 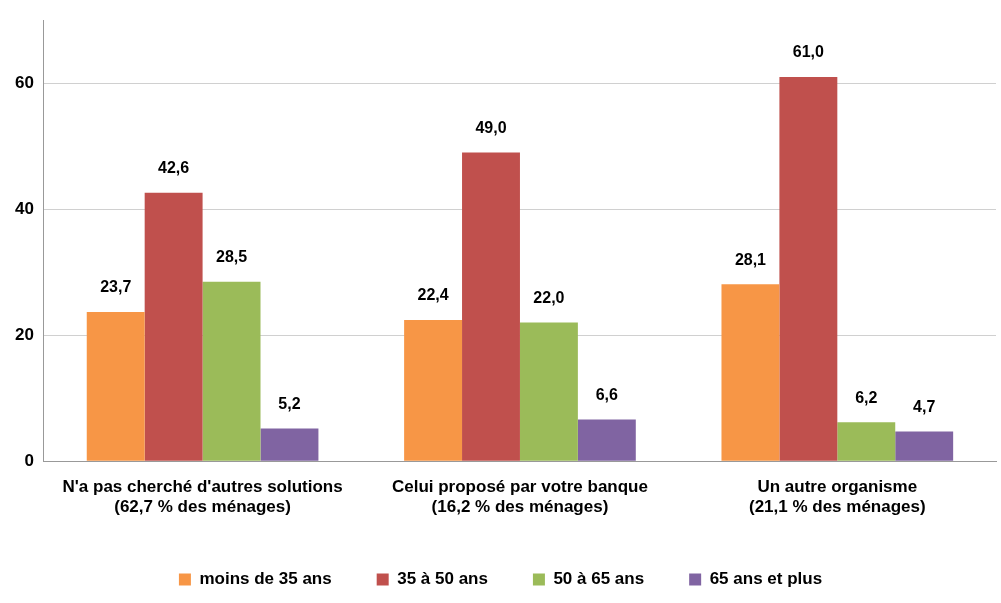 What do you see at coordinates (924, 406) in the screenshot?
I see `data-label: 4,7` at bounding box center [924, 406].